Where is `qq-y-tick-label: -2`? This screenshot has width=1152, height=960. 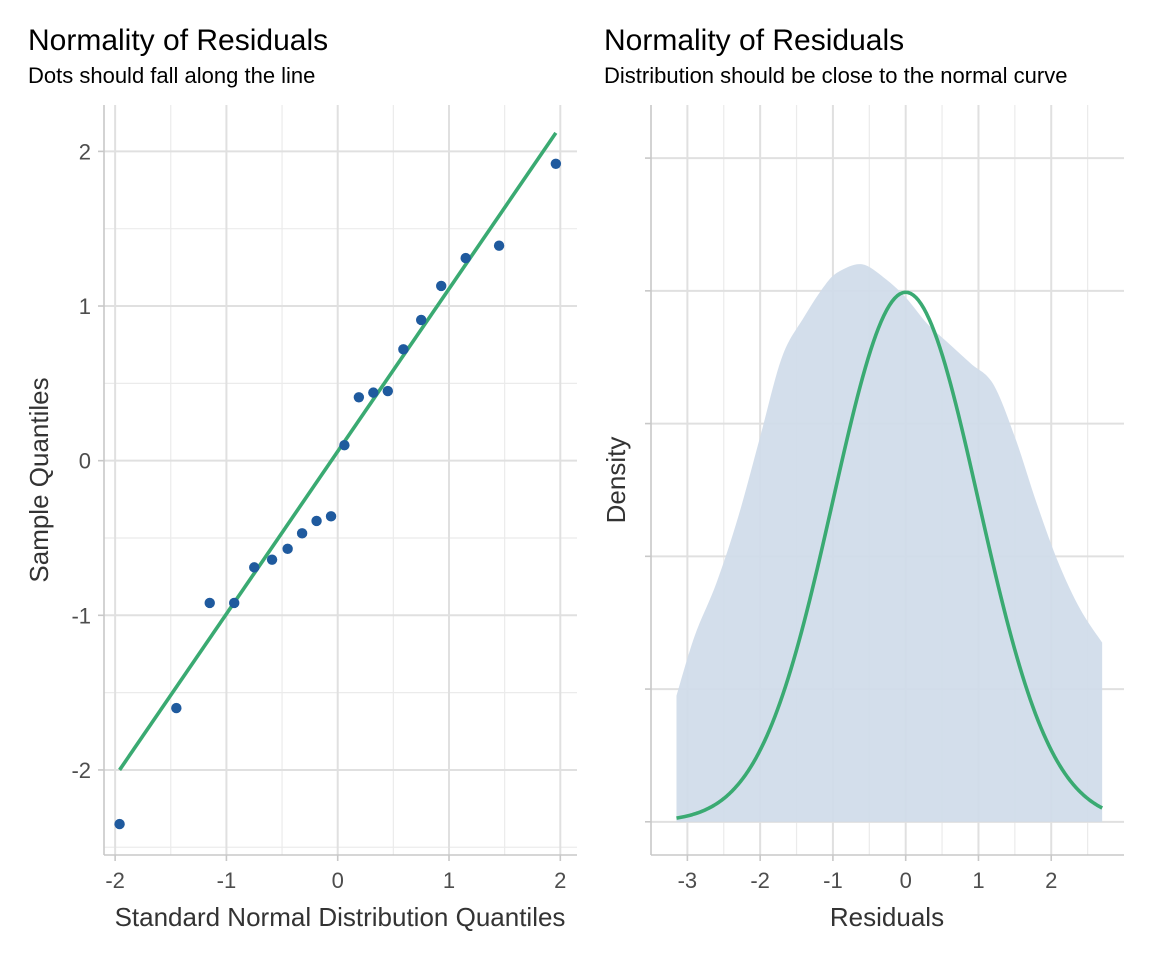 qq-y-tick-label: -2 is located at coordinates (81, 770).